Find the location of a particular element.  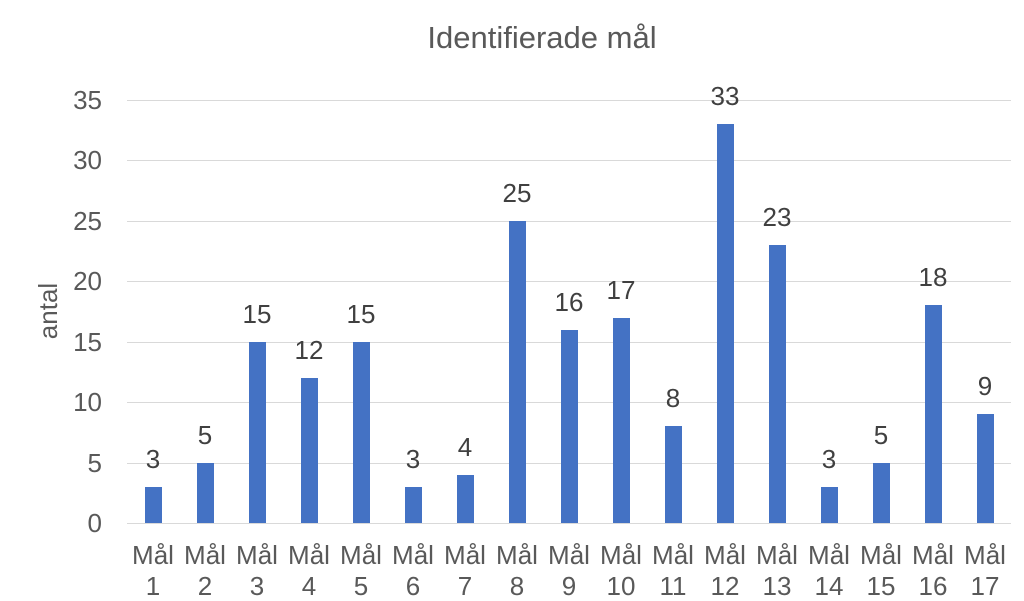

x-tick-label-number: 6 is located at coordinates (413, 586).